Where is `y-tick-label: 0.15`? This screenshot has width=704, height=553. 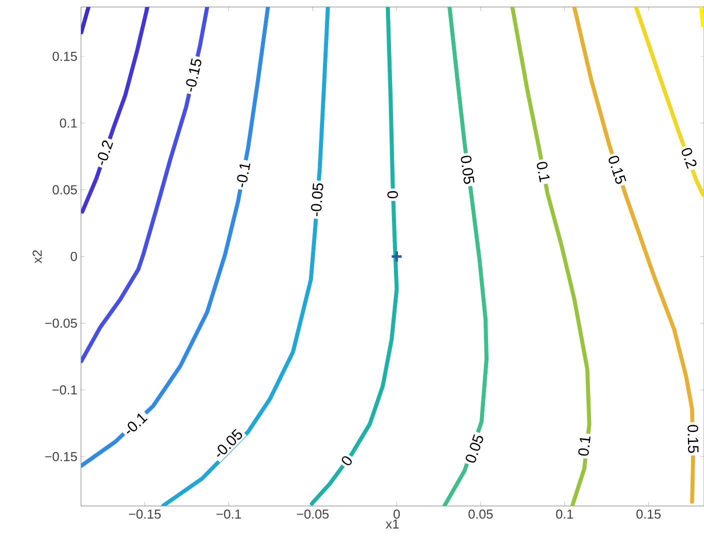
y-tick-label: 0.15 is located at coordinates (64, 56).